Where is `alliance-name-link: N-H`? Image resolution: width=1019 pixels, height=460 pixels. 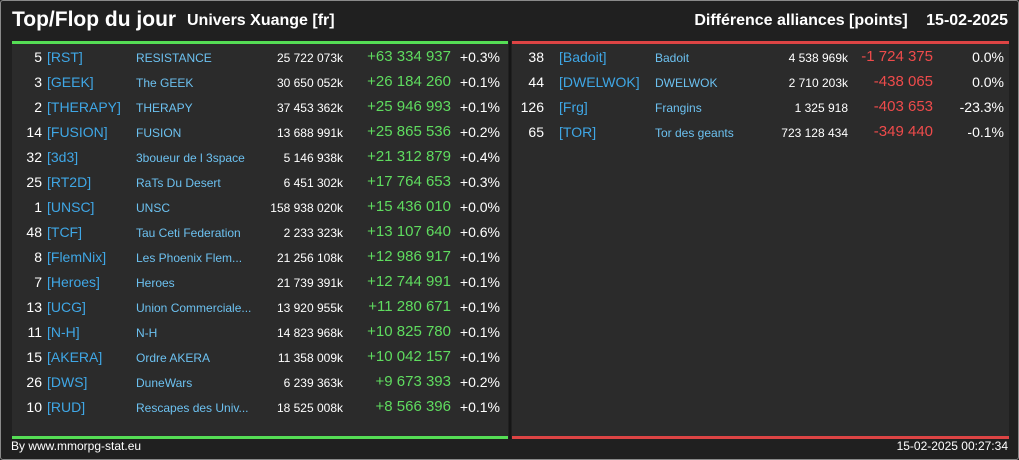
alliance-name-link: N-H is located at coordinates (147, 333).